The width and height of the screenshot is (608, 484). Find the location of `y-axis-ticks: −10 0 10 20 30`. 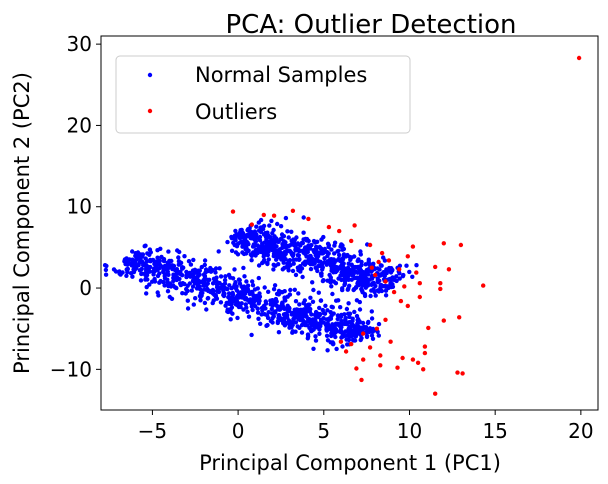

y-axis-ticks: −10 0 10 20 30 is located at coordinates (75, 206).